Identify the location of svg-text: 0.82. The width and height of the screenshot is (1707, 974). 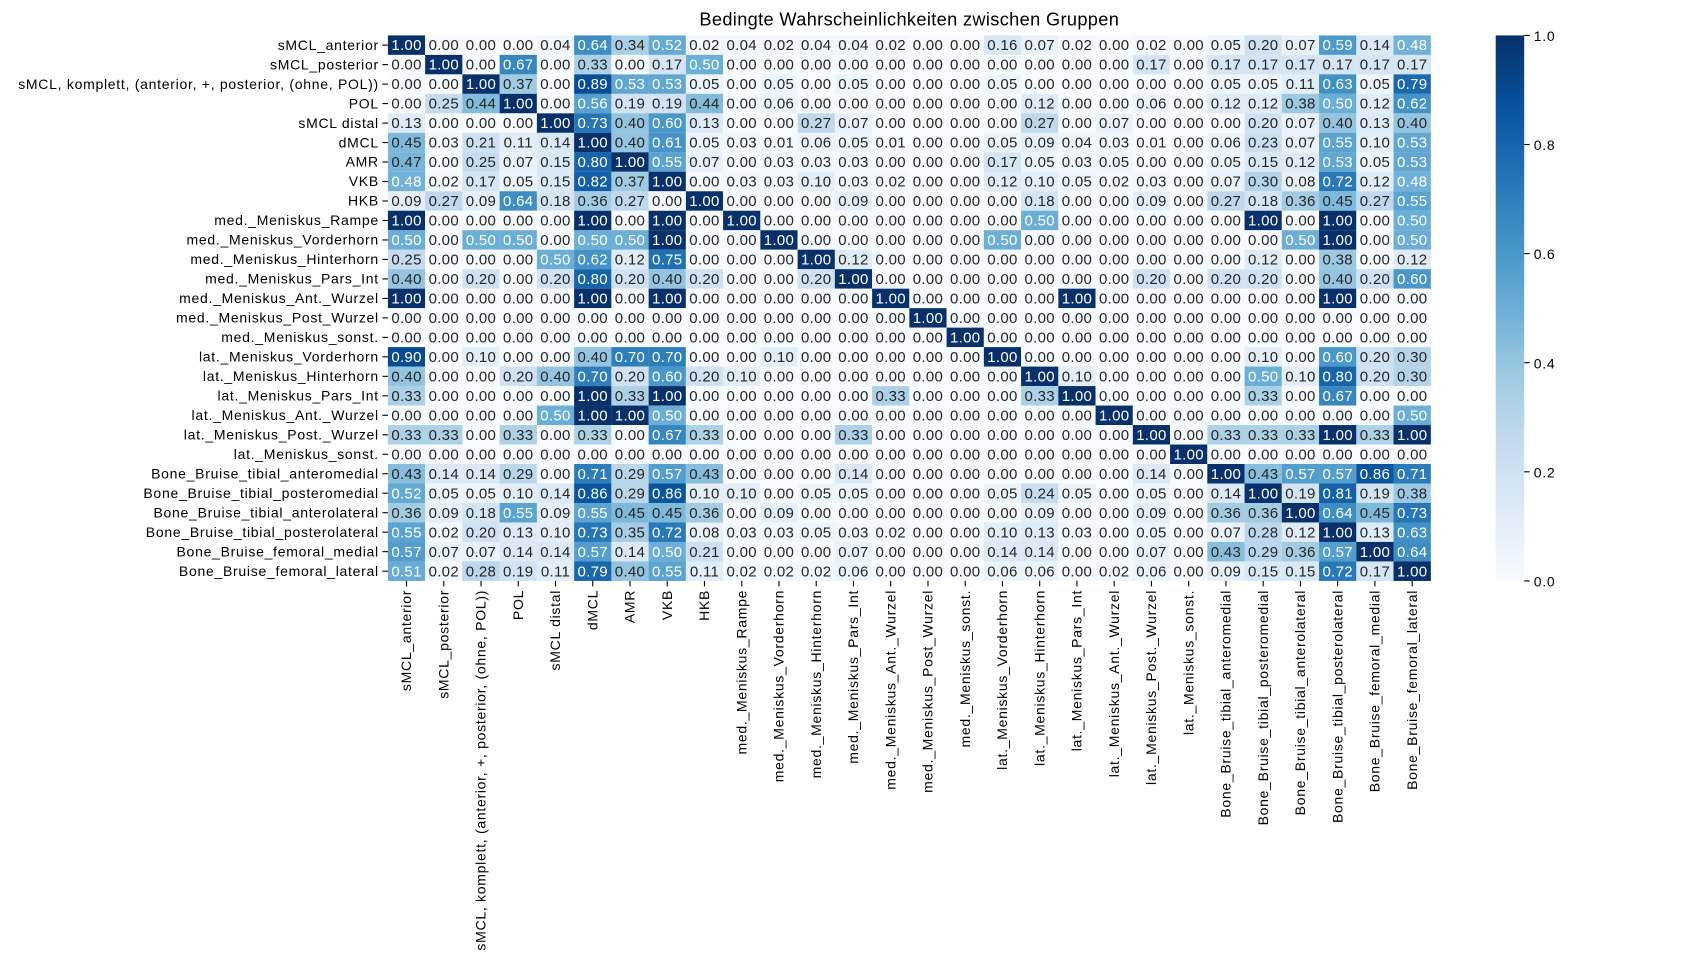
(593, 182).